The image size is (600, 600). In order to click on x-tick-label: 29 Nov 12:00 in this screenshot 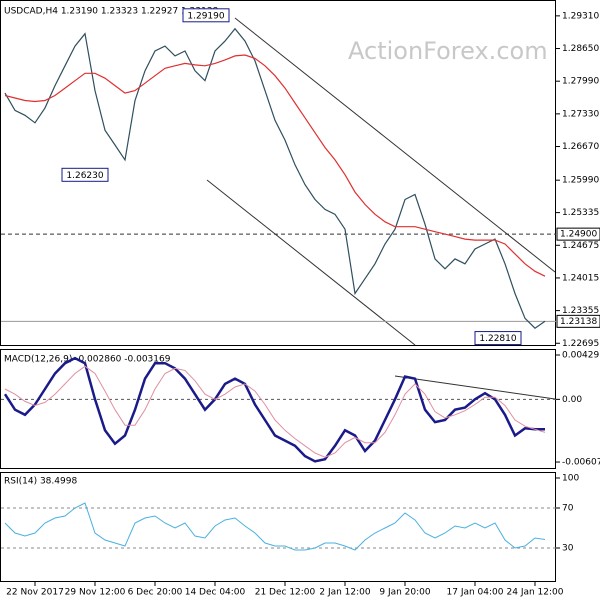, I will do `click(95, 593)`.